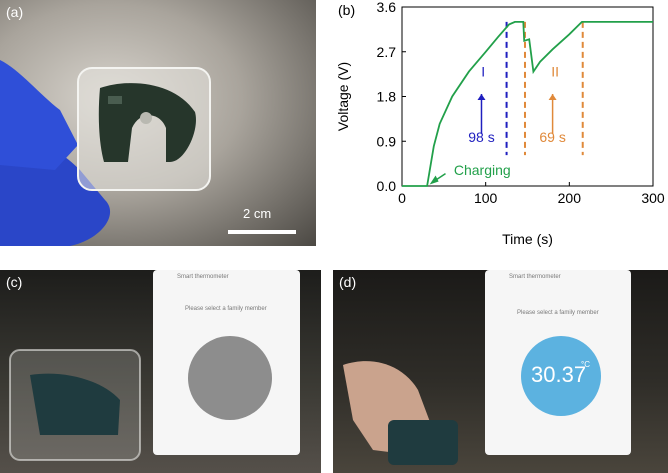  Describe the element at coordinates (257, 213) in the screenshot. I see `scale-bar-label: 2 cm` at that location.